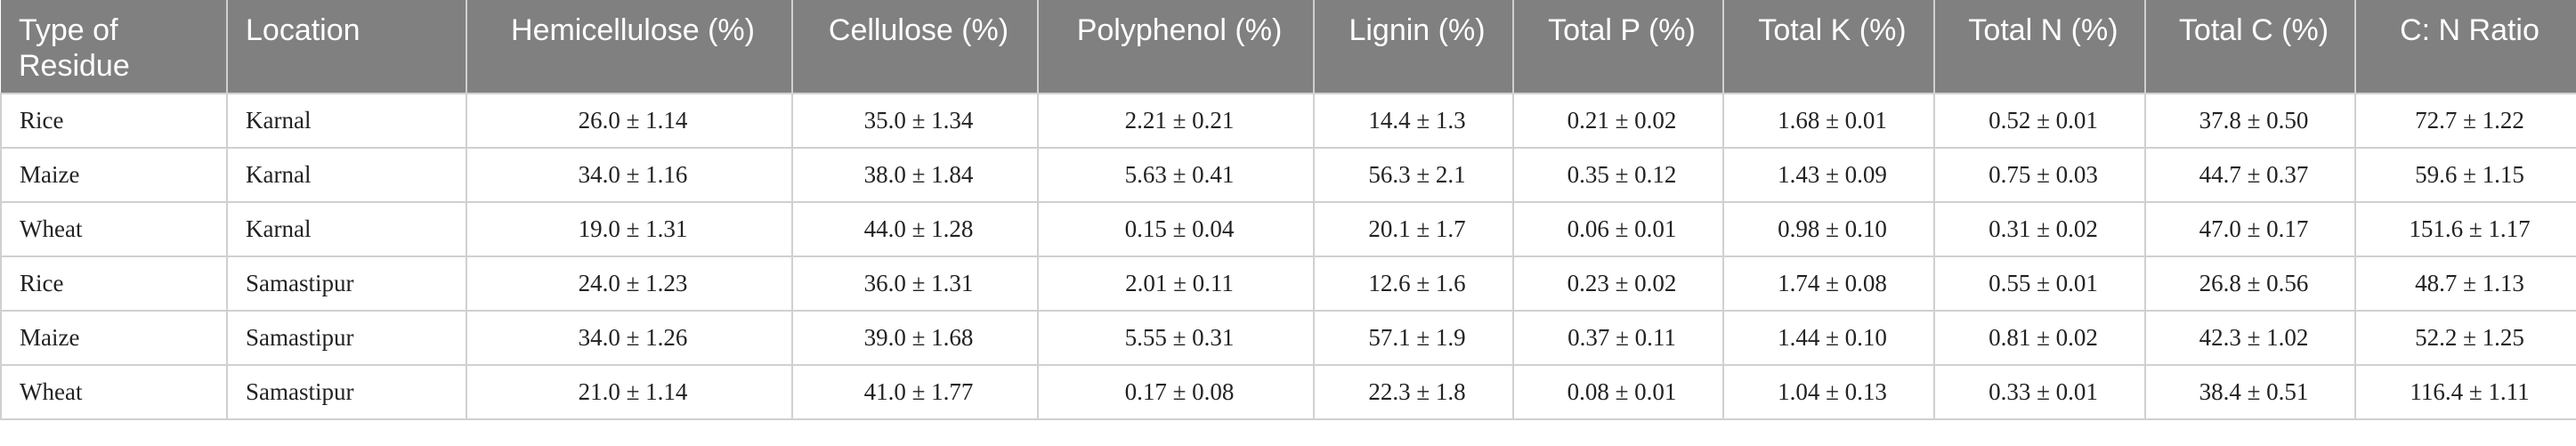 This screenshot has height=446, width=2576. Describe the element at coordinates (2465, 175) in the screenshot. I see `cell-cn-ratio: 59.6 ± 1.15` at that location.